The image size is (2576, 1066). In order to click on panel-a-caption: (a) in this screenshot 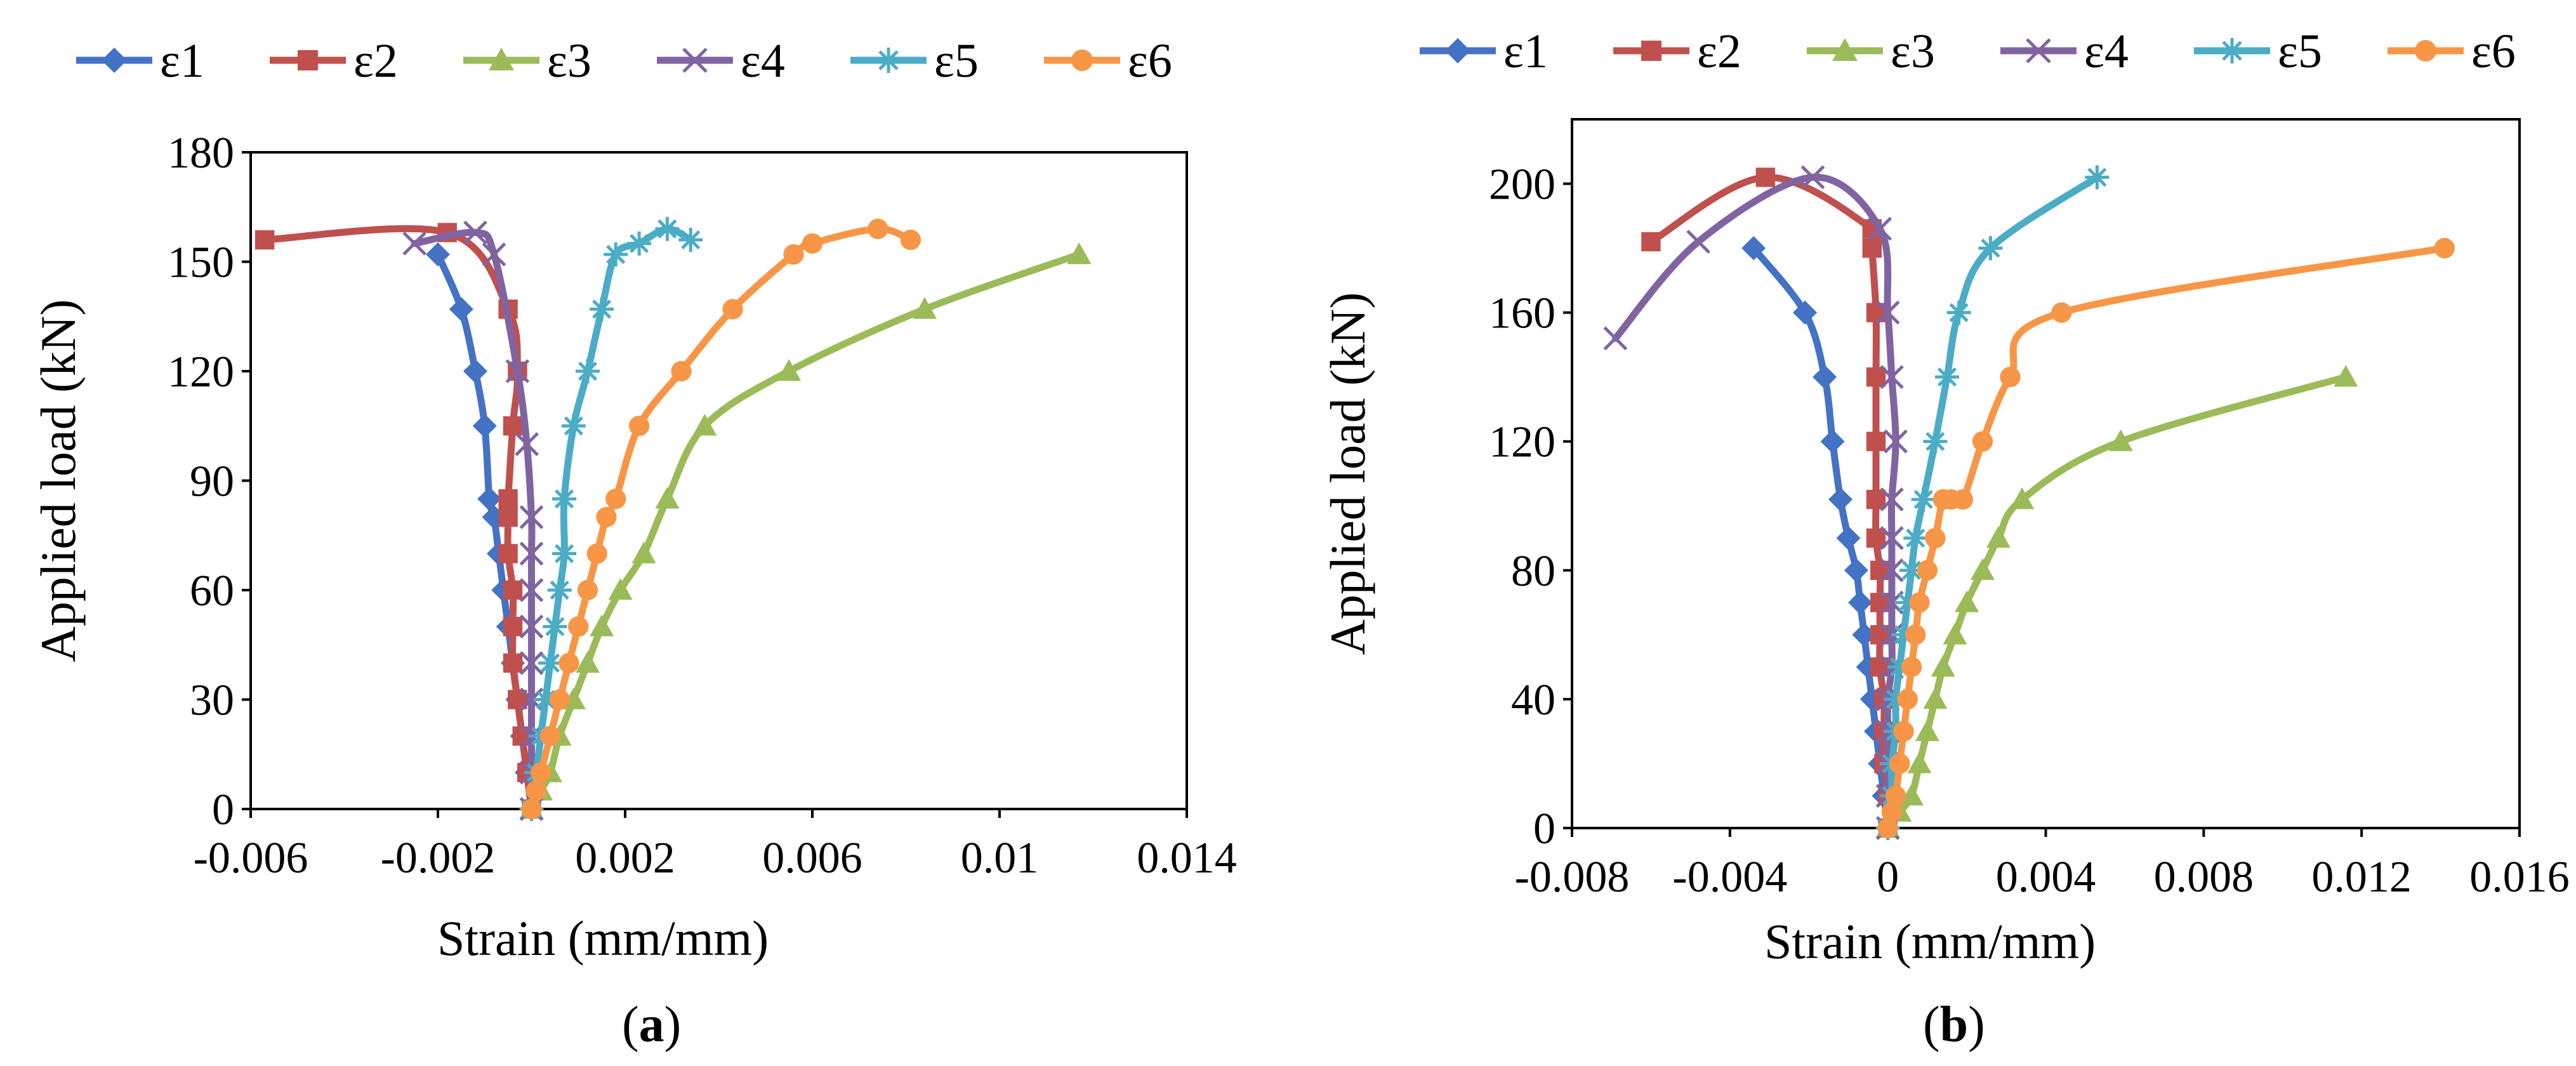, I will do `click(652, 1025)`.